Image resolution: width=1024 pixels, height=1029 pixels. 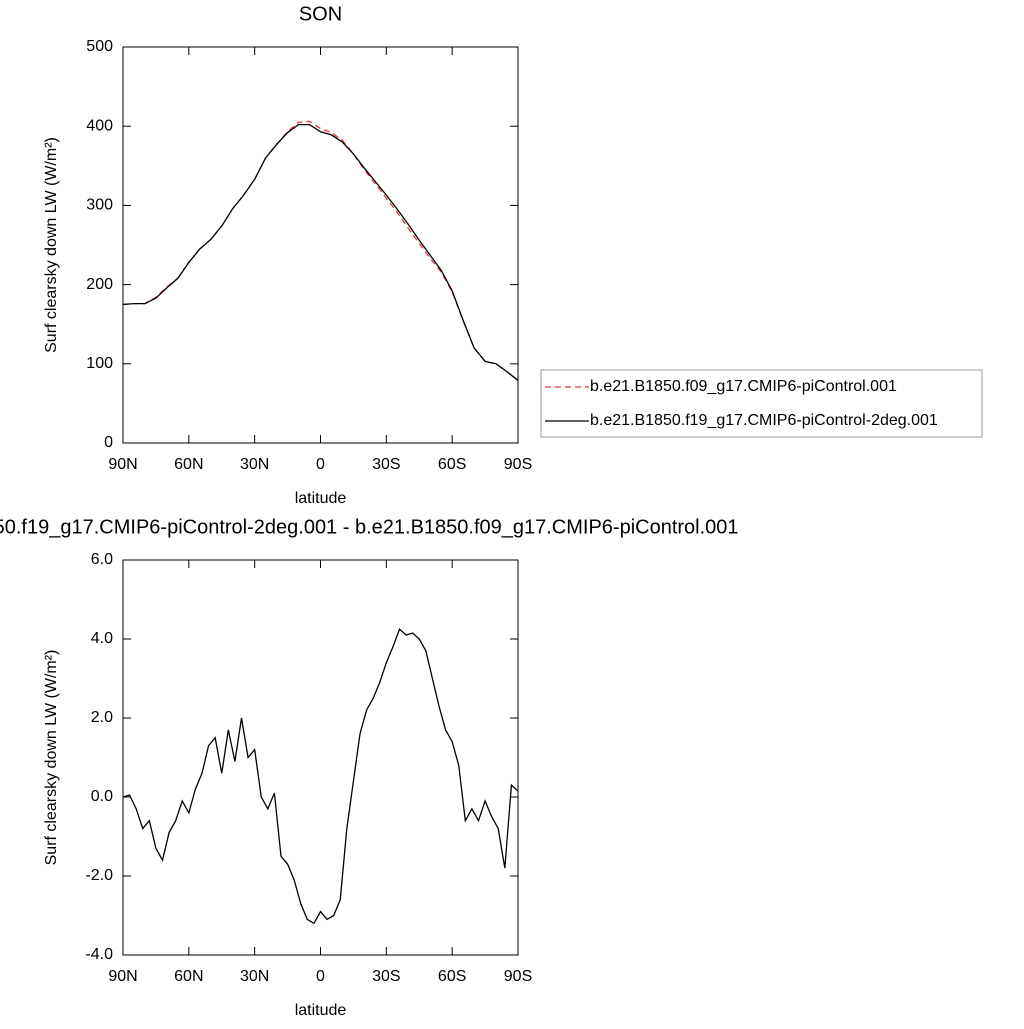 I want to click on y-tick-label: 400, so click(x=99, y=125).